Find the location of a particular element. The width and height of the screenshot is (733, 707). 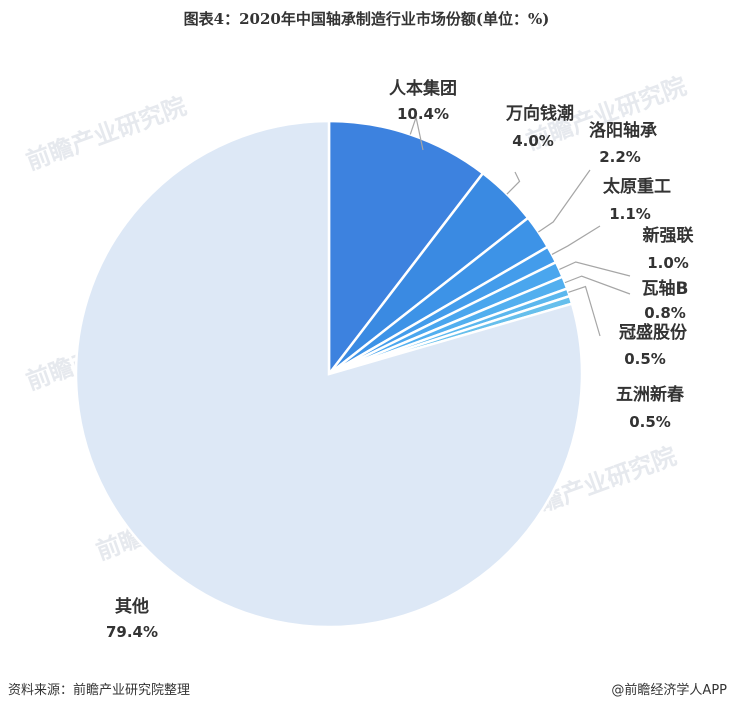

leader-lines is located at coordinates (520, 226).